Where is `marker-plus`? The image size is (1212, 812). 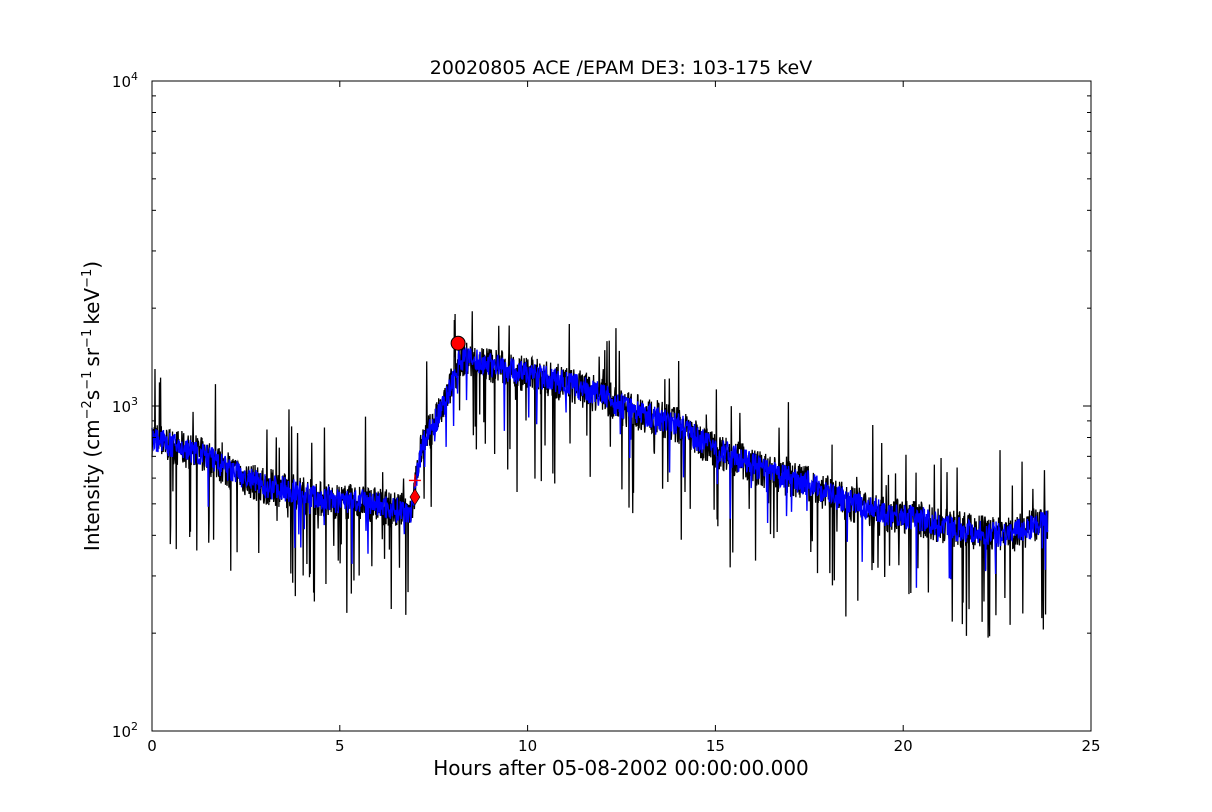
marker-plus is located at coordinates (414, 480).